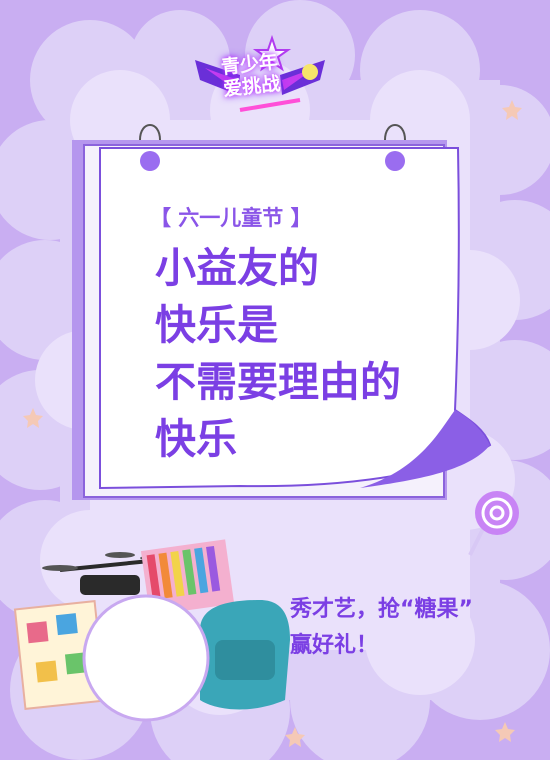  I want to click on page-curl, so click(425, 449).